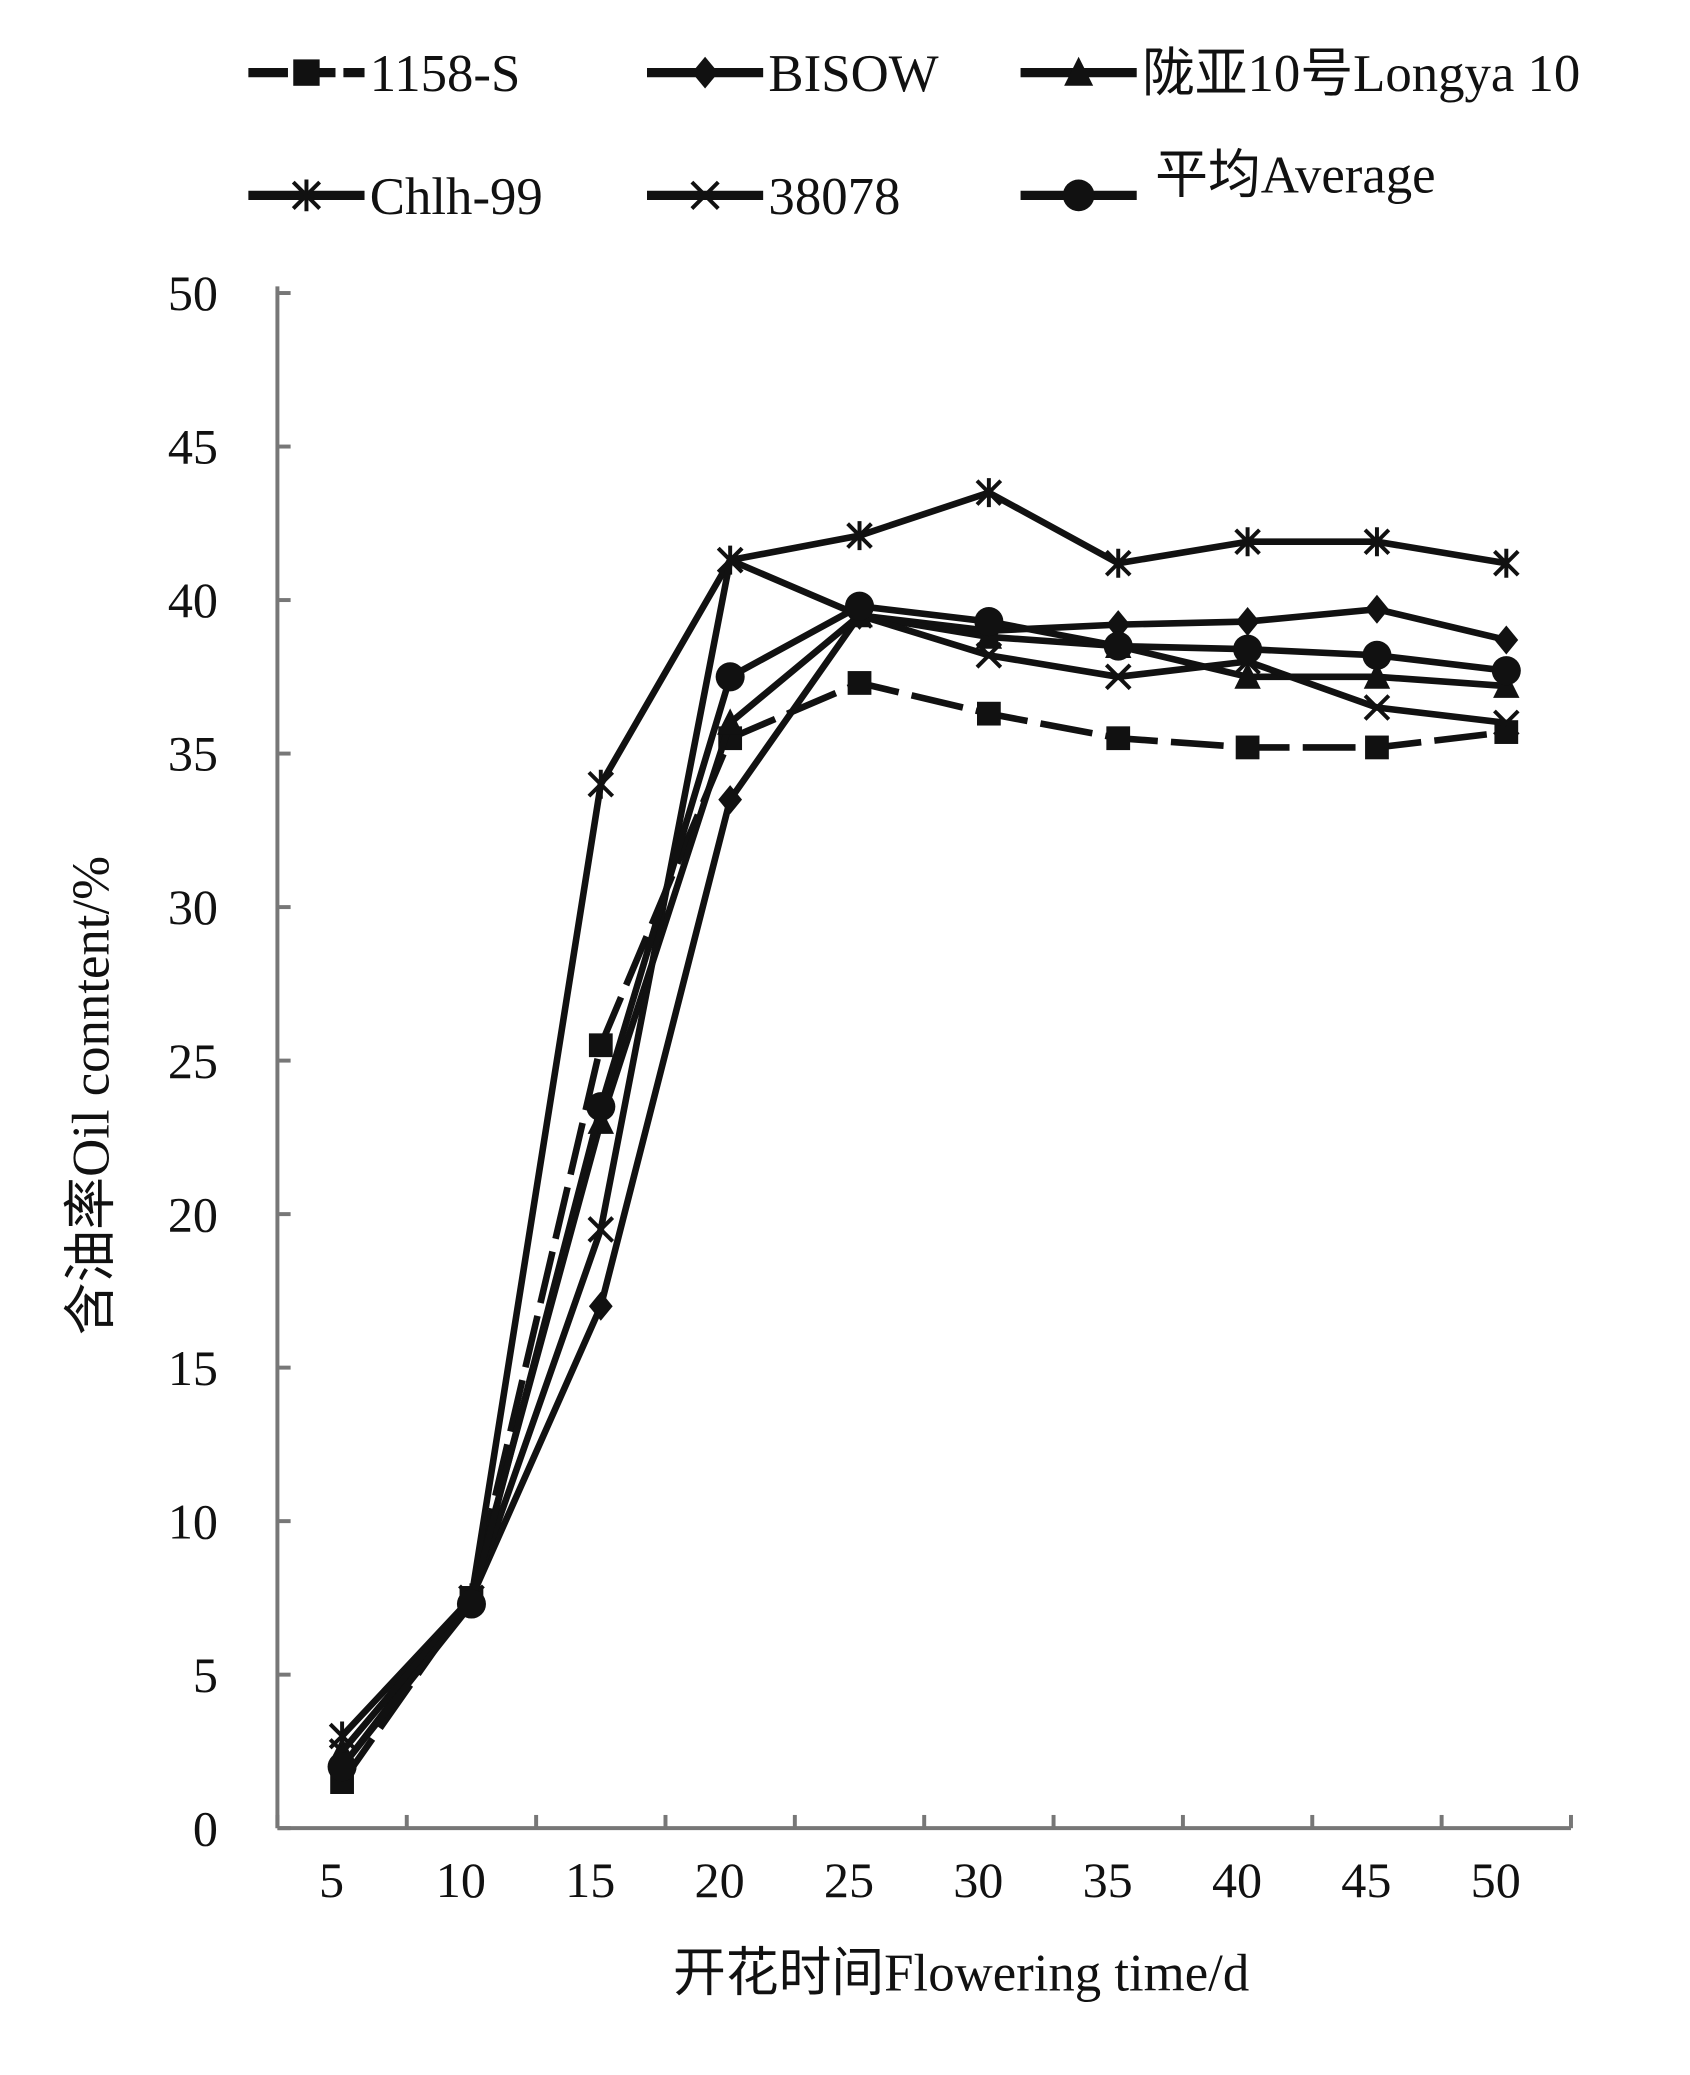  What do you see at coordinates (1295, 176) in the screenshot?
I see `legend-label: 平均Average` at bounding box center [1295, 176].